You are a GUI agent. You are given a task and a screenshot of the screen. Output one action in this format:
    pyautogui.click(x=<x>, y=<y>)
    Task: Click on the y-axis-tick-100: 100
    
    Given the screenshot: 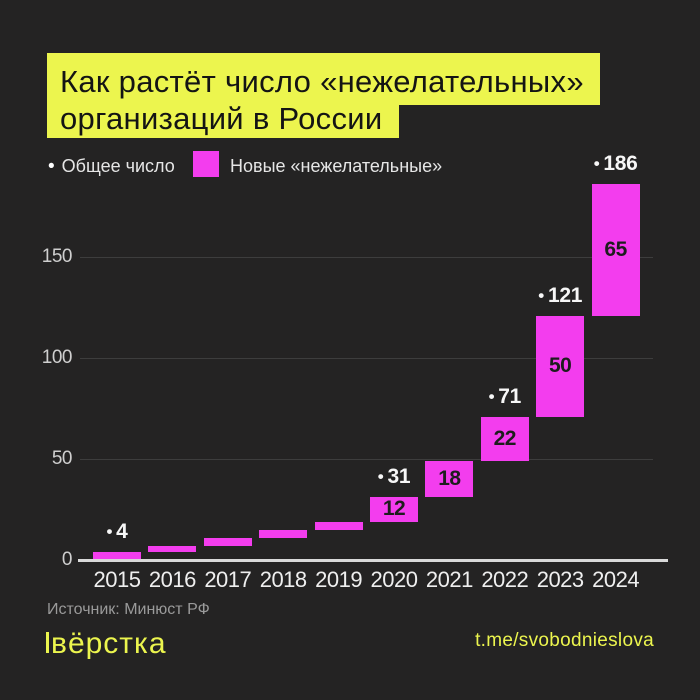 What is the action you would take?
    pyautogui.click(x=57, y=357)
    